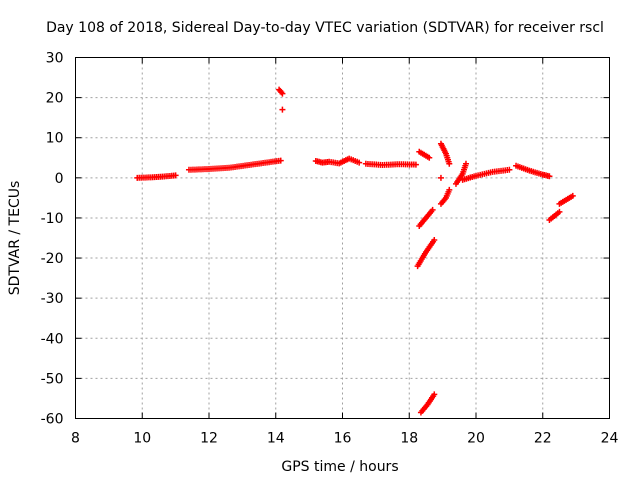 The width and height of the screenshot is (640, 480). I want to click on x-tick-label: 20, so click(476, 439).